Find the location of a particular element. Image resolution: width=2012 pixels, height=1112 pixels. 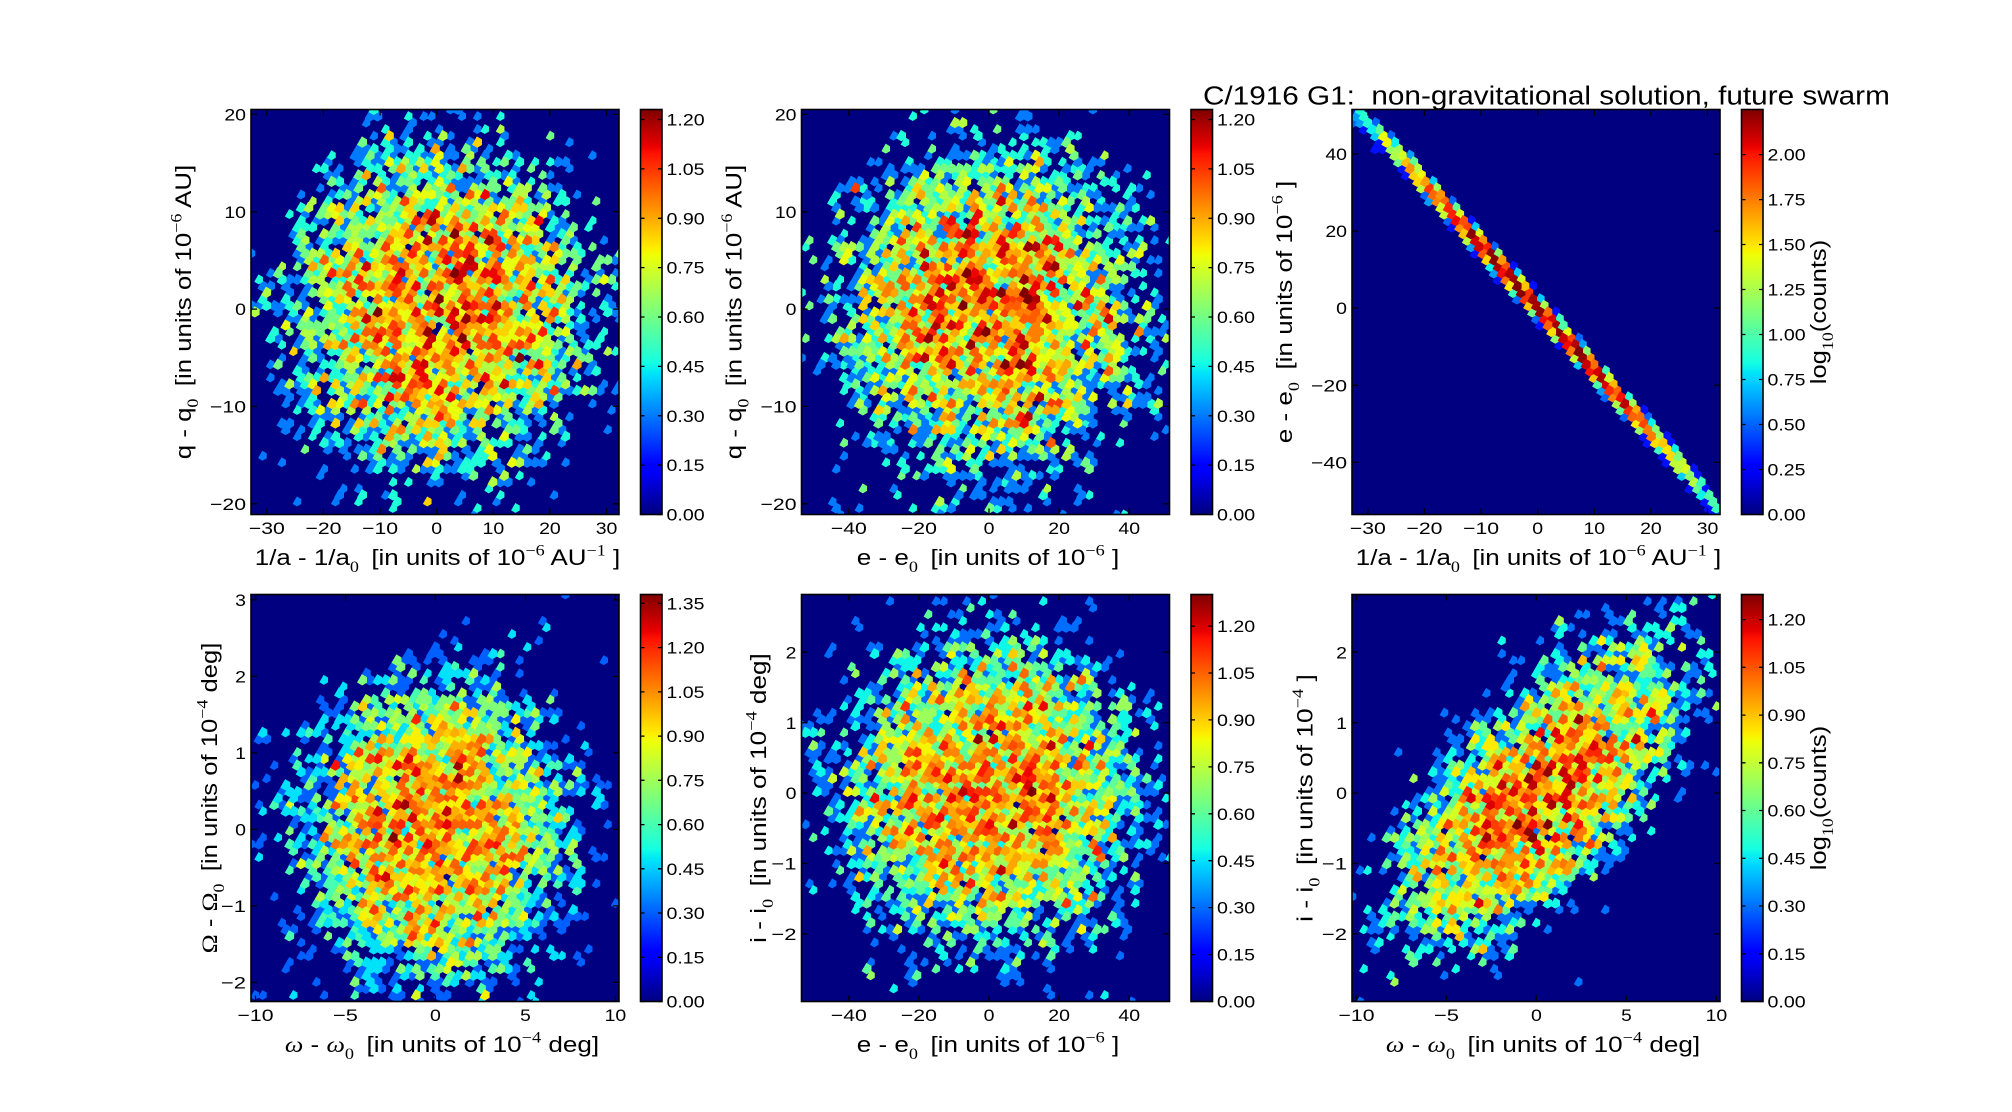

svg-text: 0.25 is located at coordinates (1787, 470).